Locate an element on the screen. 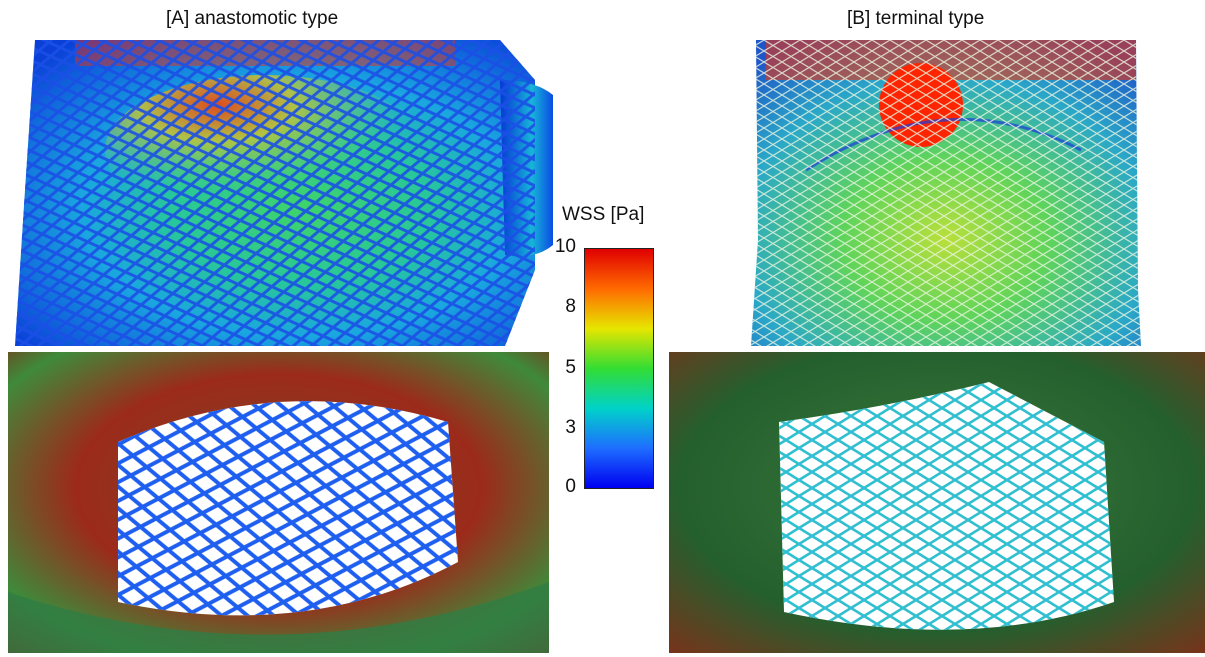 This screenshot has height=657, width=1205. panel-a-title: [A] anastomotic type is located at coordinates (252, 18).